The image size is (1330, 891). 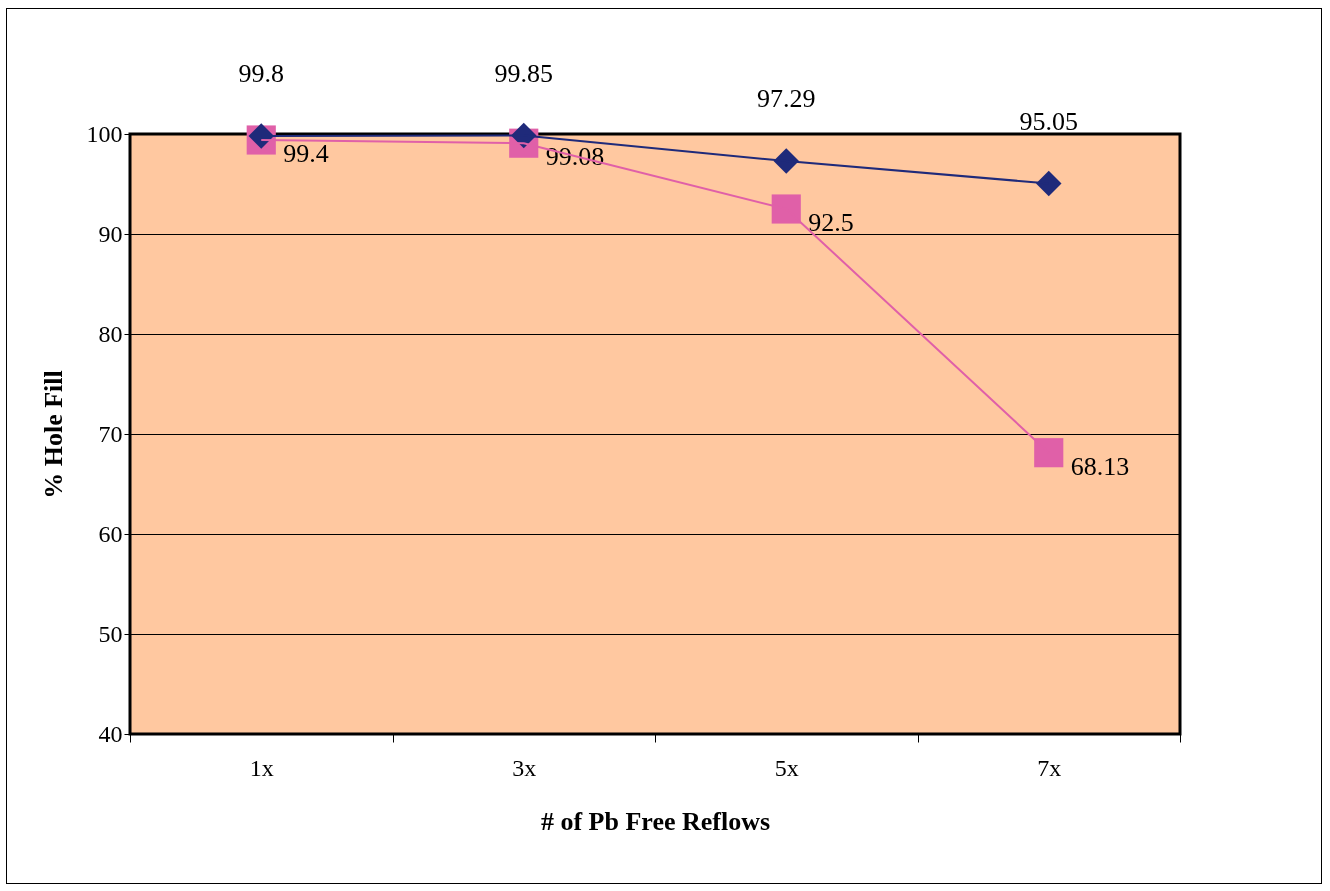 What do you see at coordinates (110, 233) in the screenshot?
I see `y-tick-label: 90` at bounding box center [110, 233].